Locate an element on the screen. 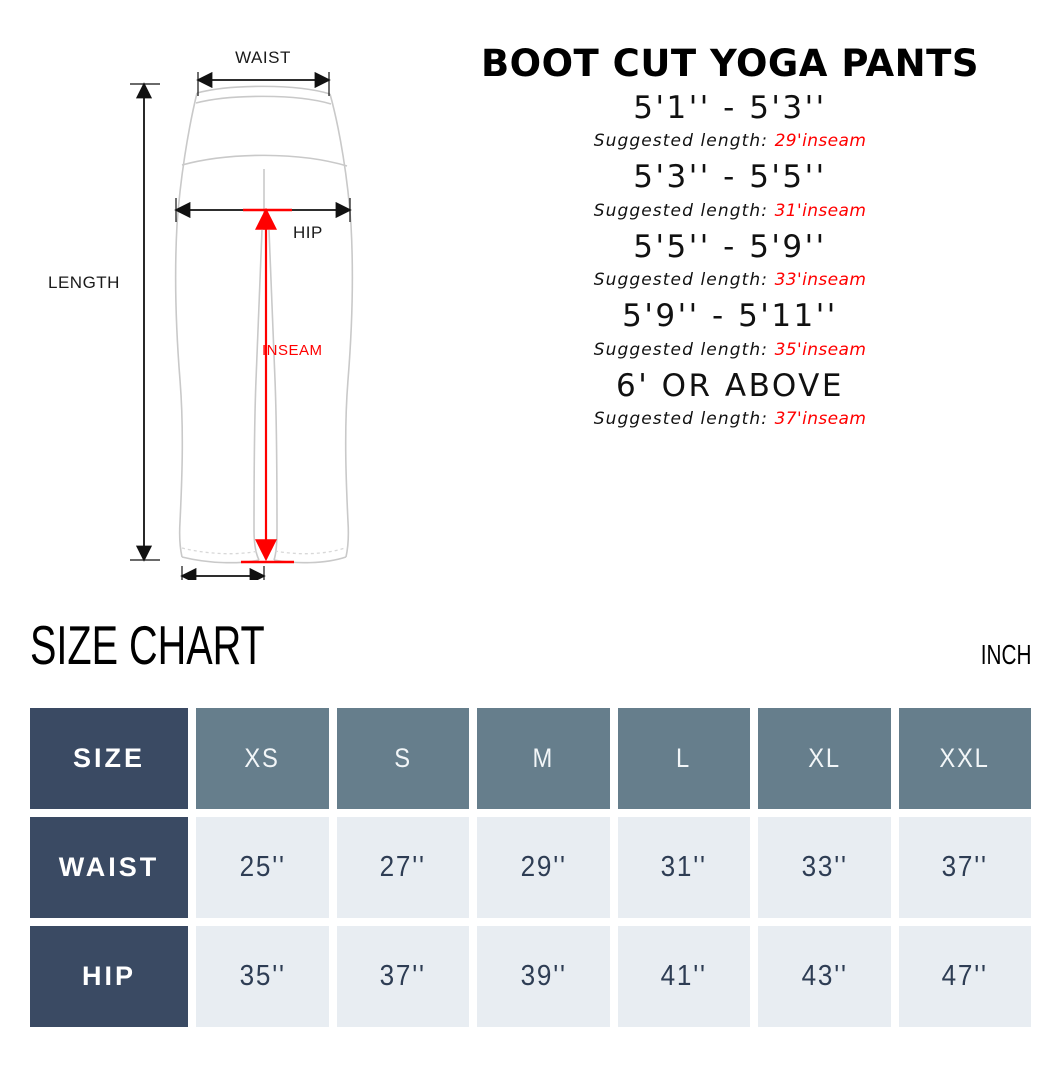 The image size is (1061, 1074). chart-unit-label: INCH is located at coordinates (1005, 654).